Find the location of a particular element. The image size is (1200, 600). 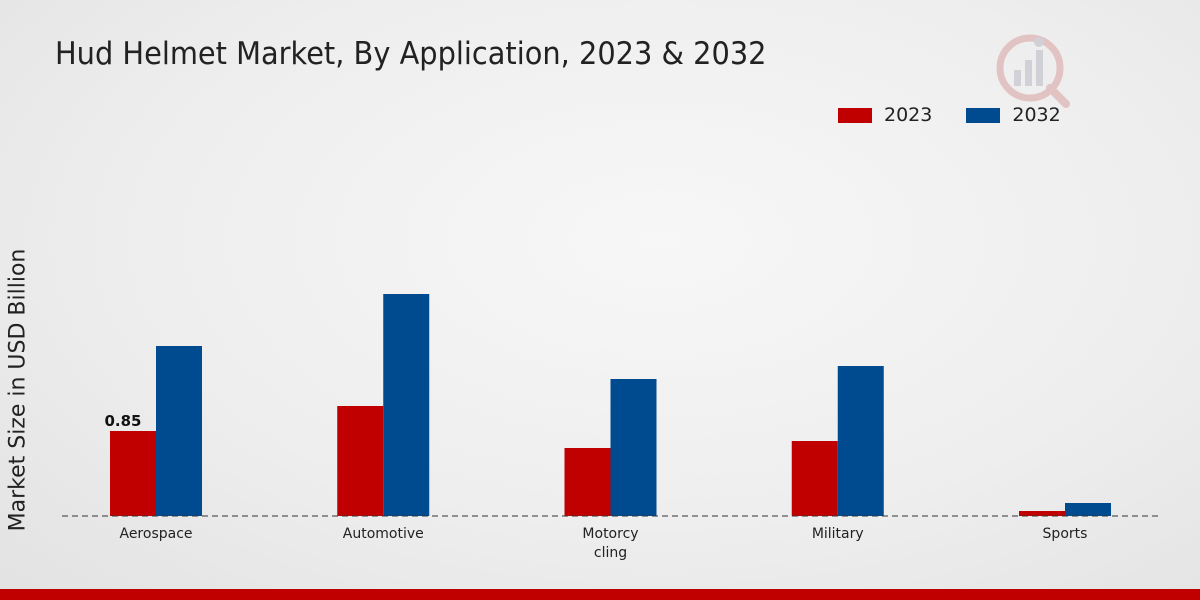

data-label-aerospace-2023: 0.85 is located at coordinates (122, 421).